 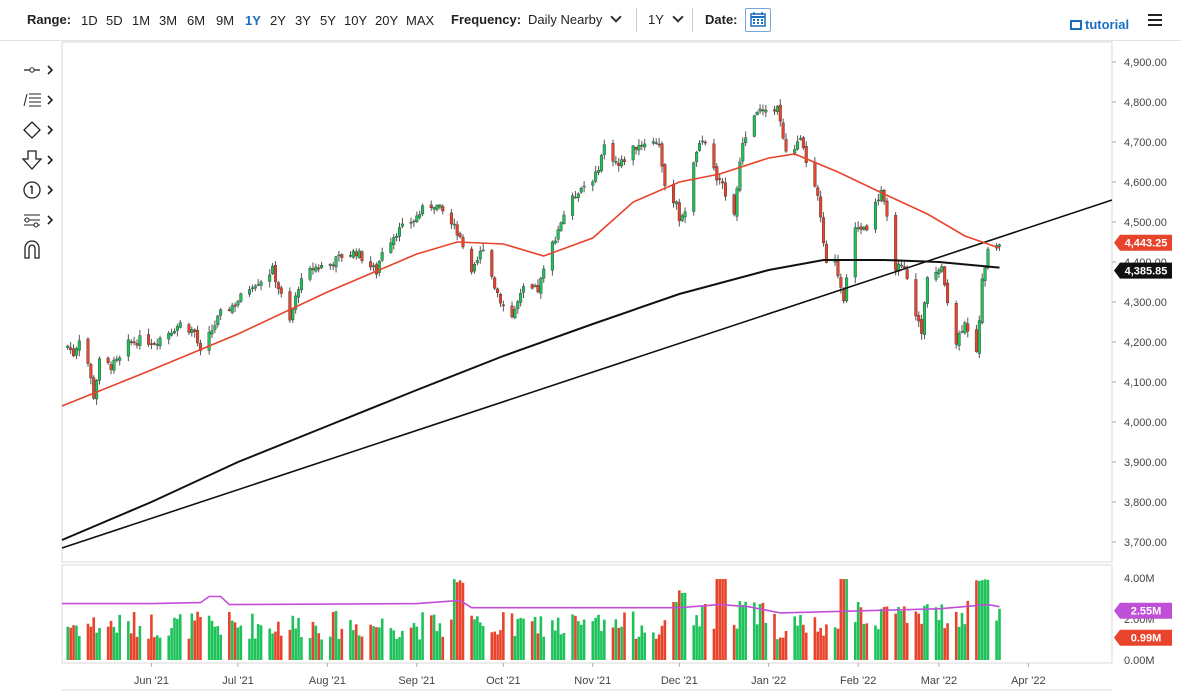 What do you see at coordinates (38, 133) in the screenshot?
I see `shape-tool-button` at bounding box center [38, 133].